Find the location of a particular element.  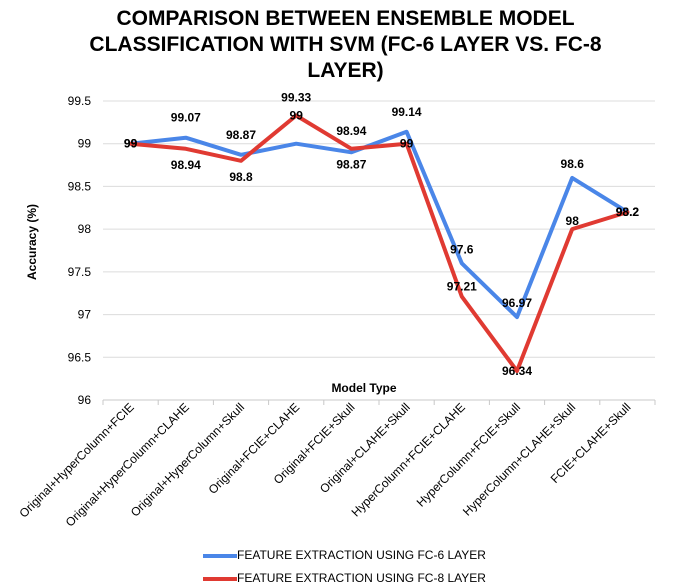

data-label: 96.97 is located at coordinates (517, 303).